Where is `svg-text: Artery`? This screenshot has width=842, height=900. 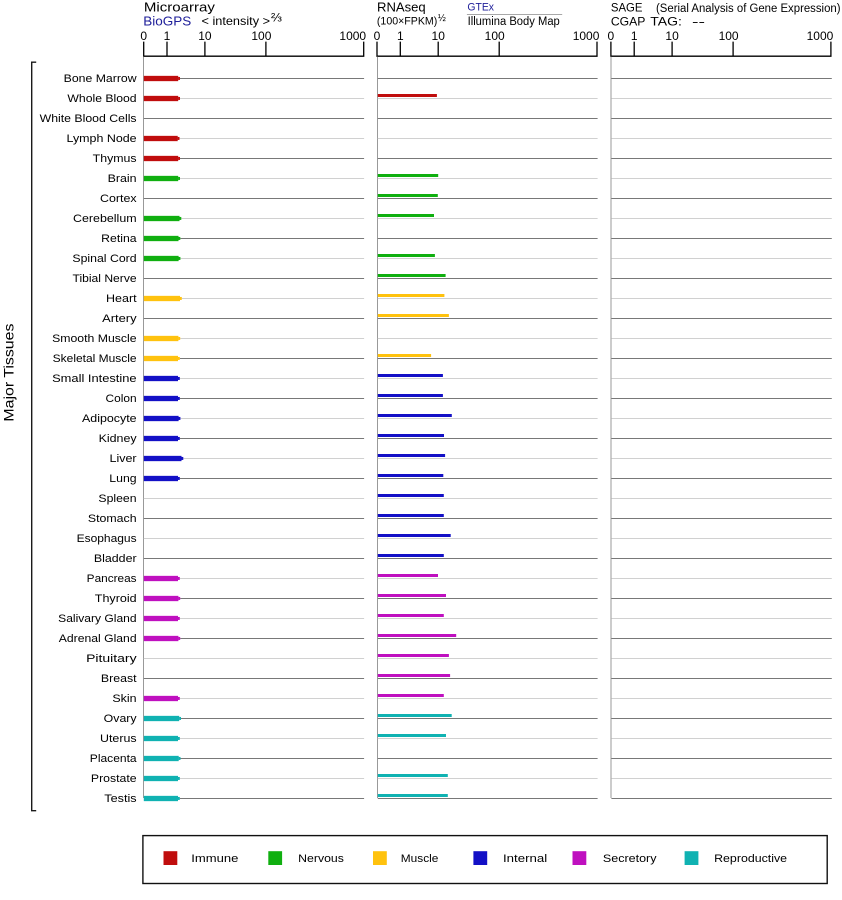
svg-text: Artery is located at coordinates (119, 319).